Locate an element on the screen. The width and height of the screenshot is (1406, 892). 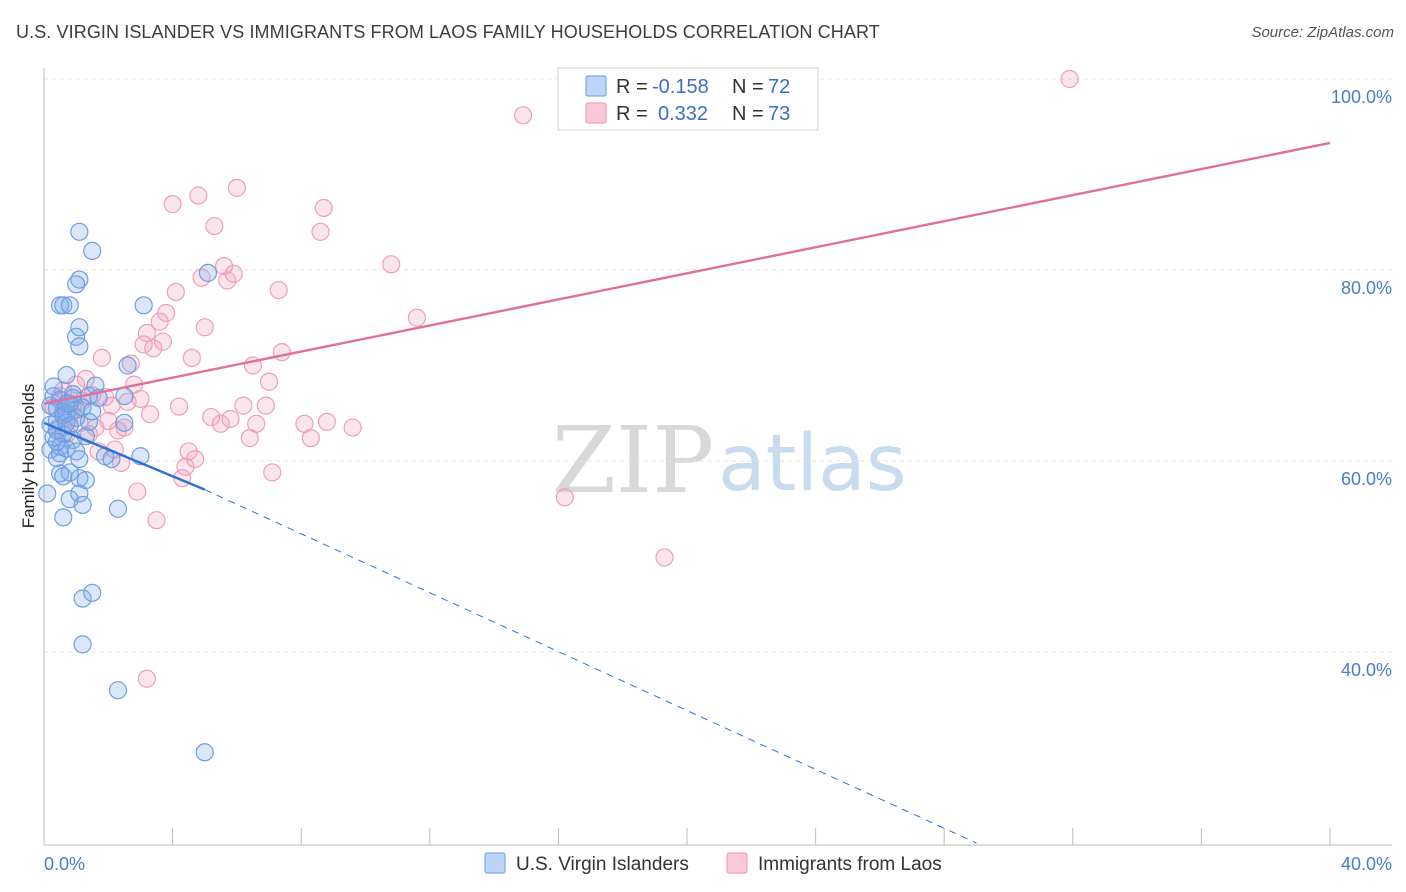
legend-item-virgin-islanders-swatch is located at coordinates (495, 863).